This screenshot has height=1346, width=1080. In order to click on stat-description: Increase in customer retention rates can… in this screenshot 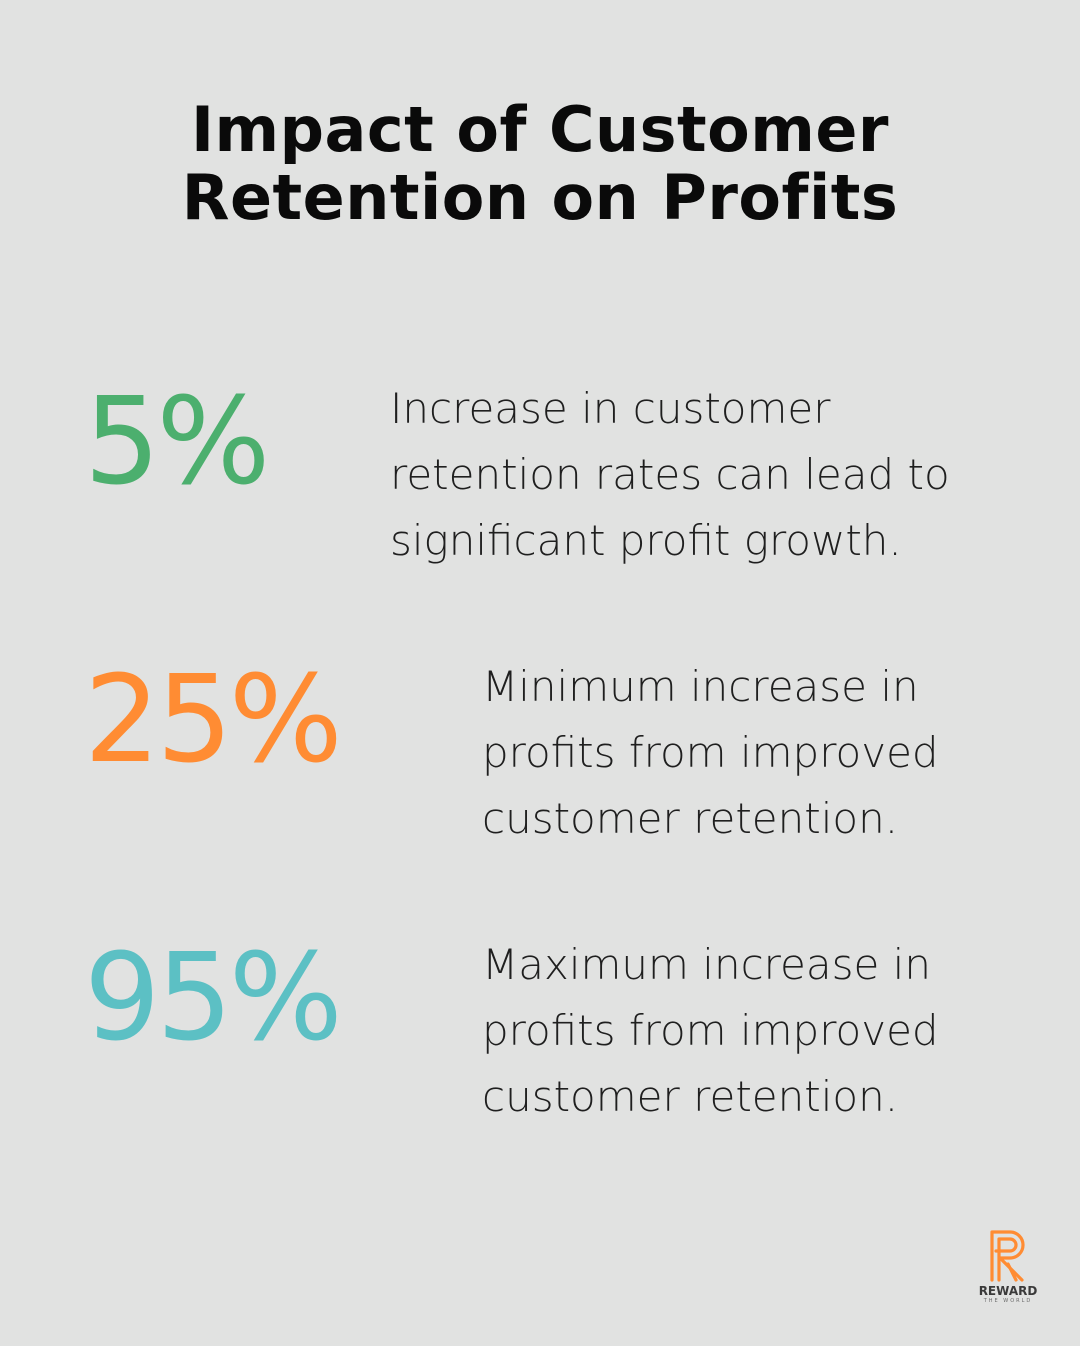, I will do `click(670, 474)`.